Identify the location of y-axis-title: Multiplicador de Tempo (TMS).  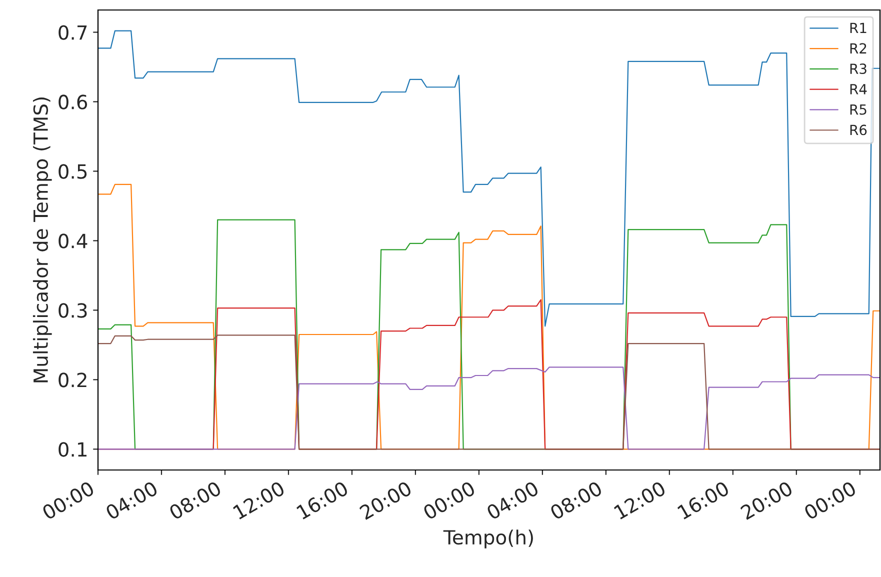
(42, 240).